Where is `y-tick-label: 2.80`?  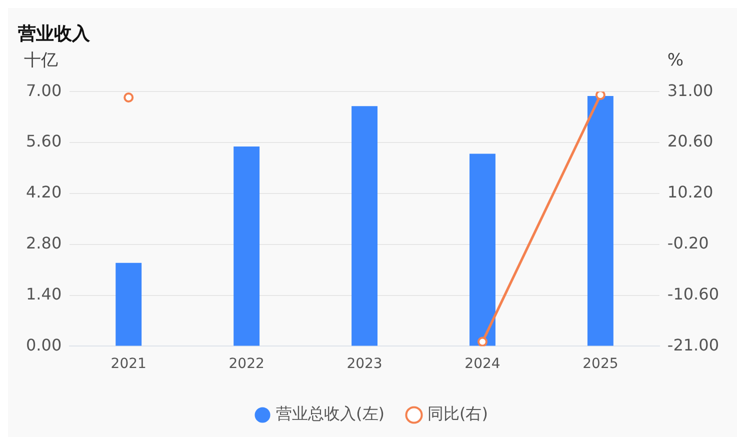
y-tick-label: 2.80 is located at coordinates (44, 243).